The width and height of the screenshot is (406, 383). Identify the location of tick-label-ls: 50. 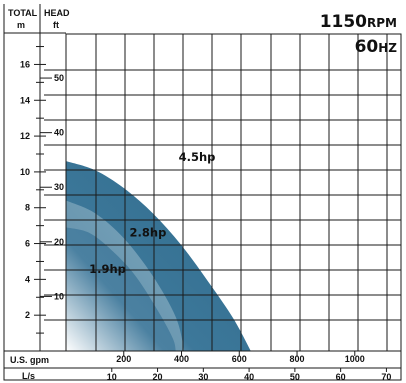
(295, 377).